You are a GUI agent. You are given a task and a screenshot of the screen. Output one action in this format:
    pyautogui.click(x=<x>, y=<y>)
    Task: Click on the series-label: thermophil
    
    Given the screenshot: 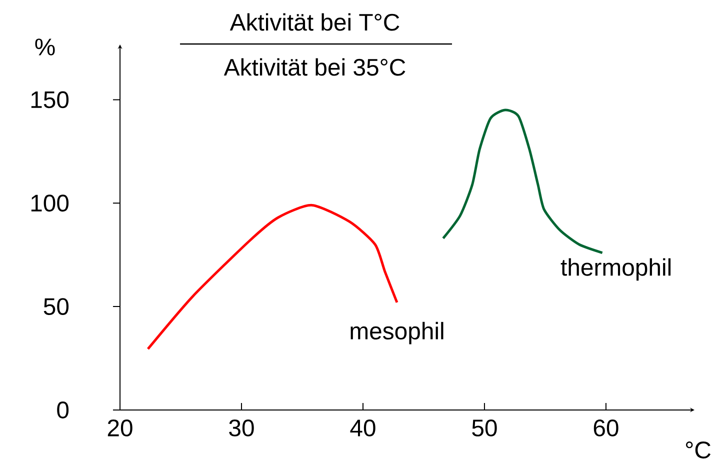 What is the action you would take?
    pyautogui.click(x=615, y=269)
    